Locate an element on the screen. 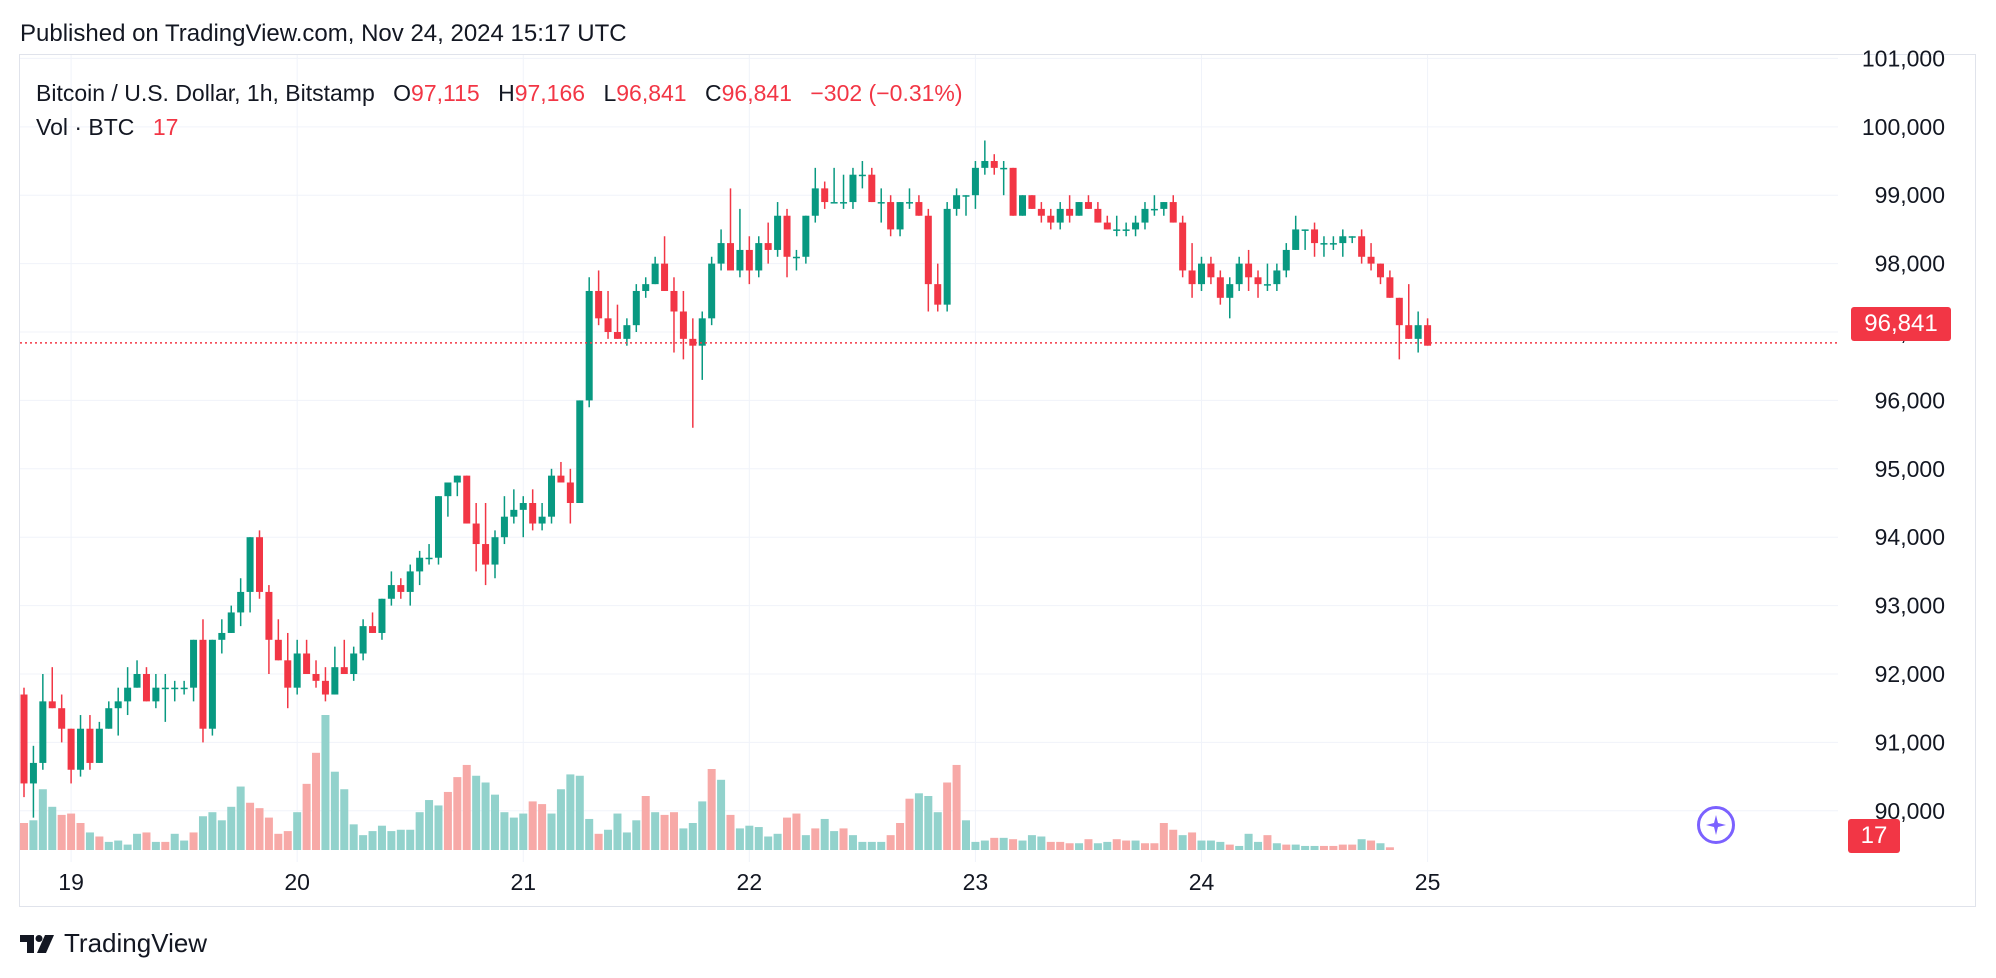 The image size is (1996, 978). legend-symbol: Bitcoin / U.S. Dollar, 1h, Bitstamp is located at coordinates (205, 93).